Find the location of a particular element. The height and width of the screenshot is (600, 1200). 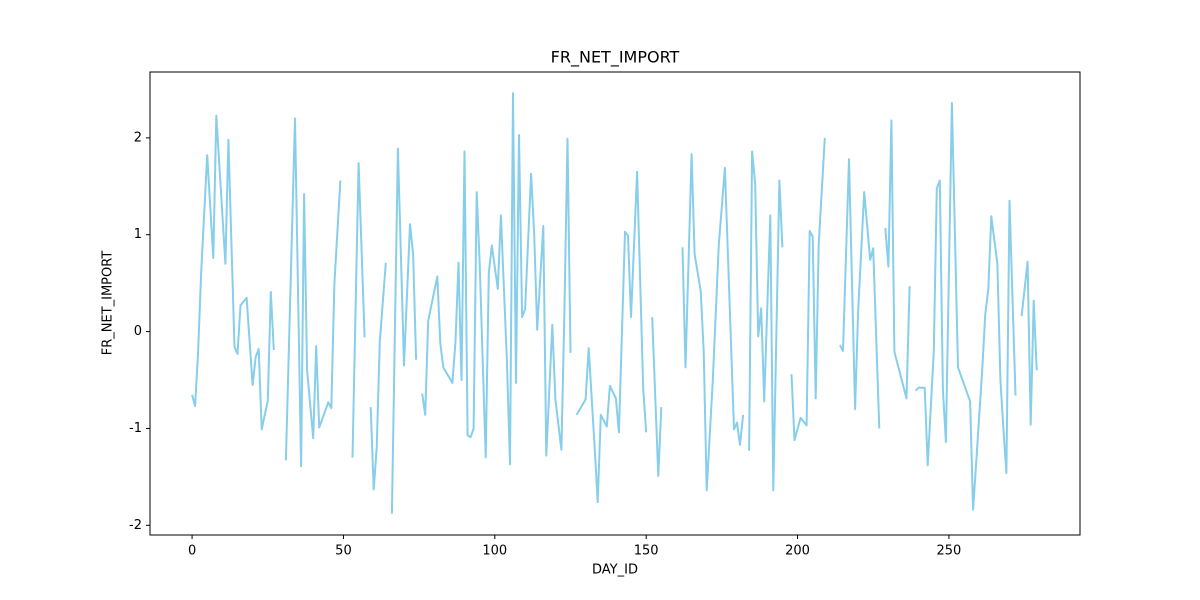

y-tick-label: -2 is located at coordinates (135, 525).